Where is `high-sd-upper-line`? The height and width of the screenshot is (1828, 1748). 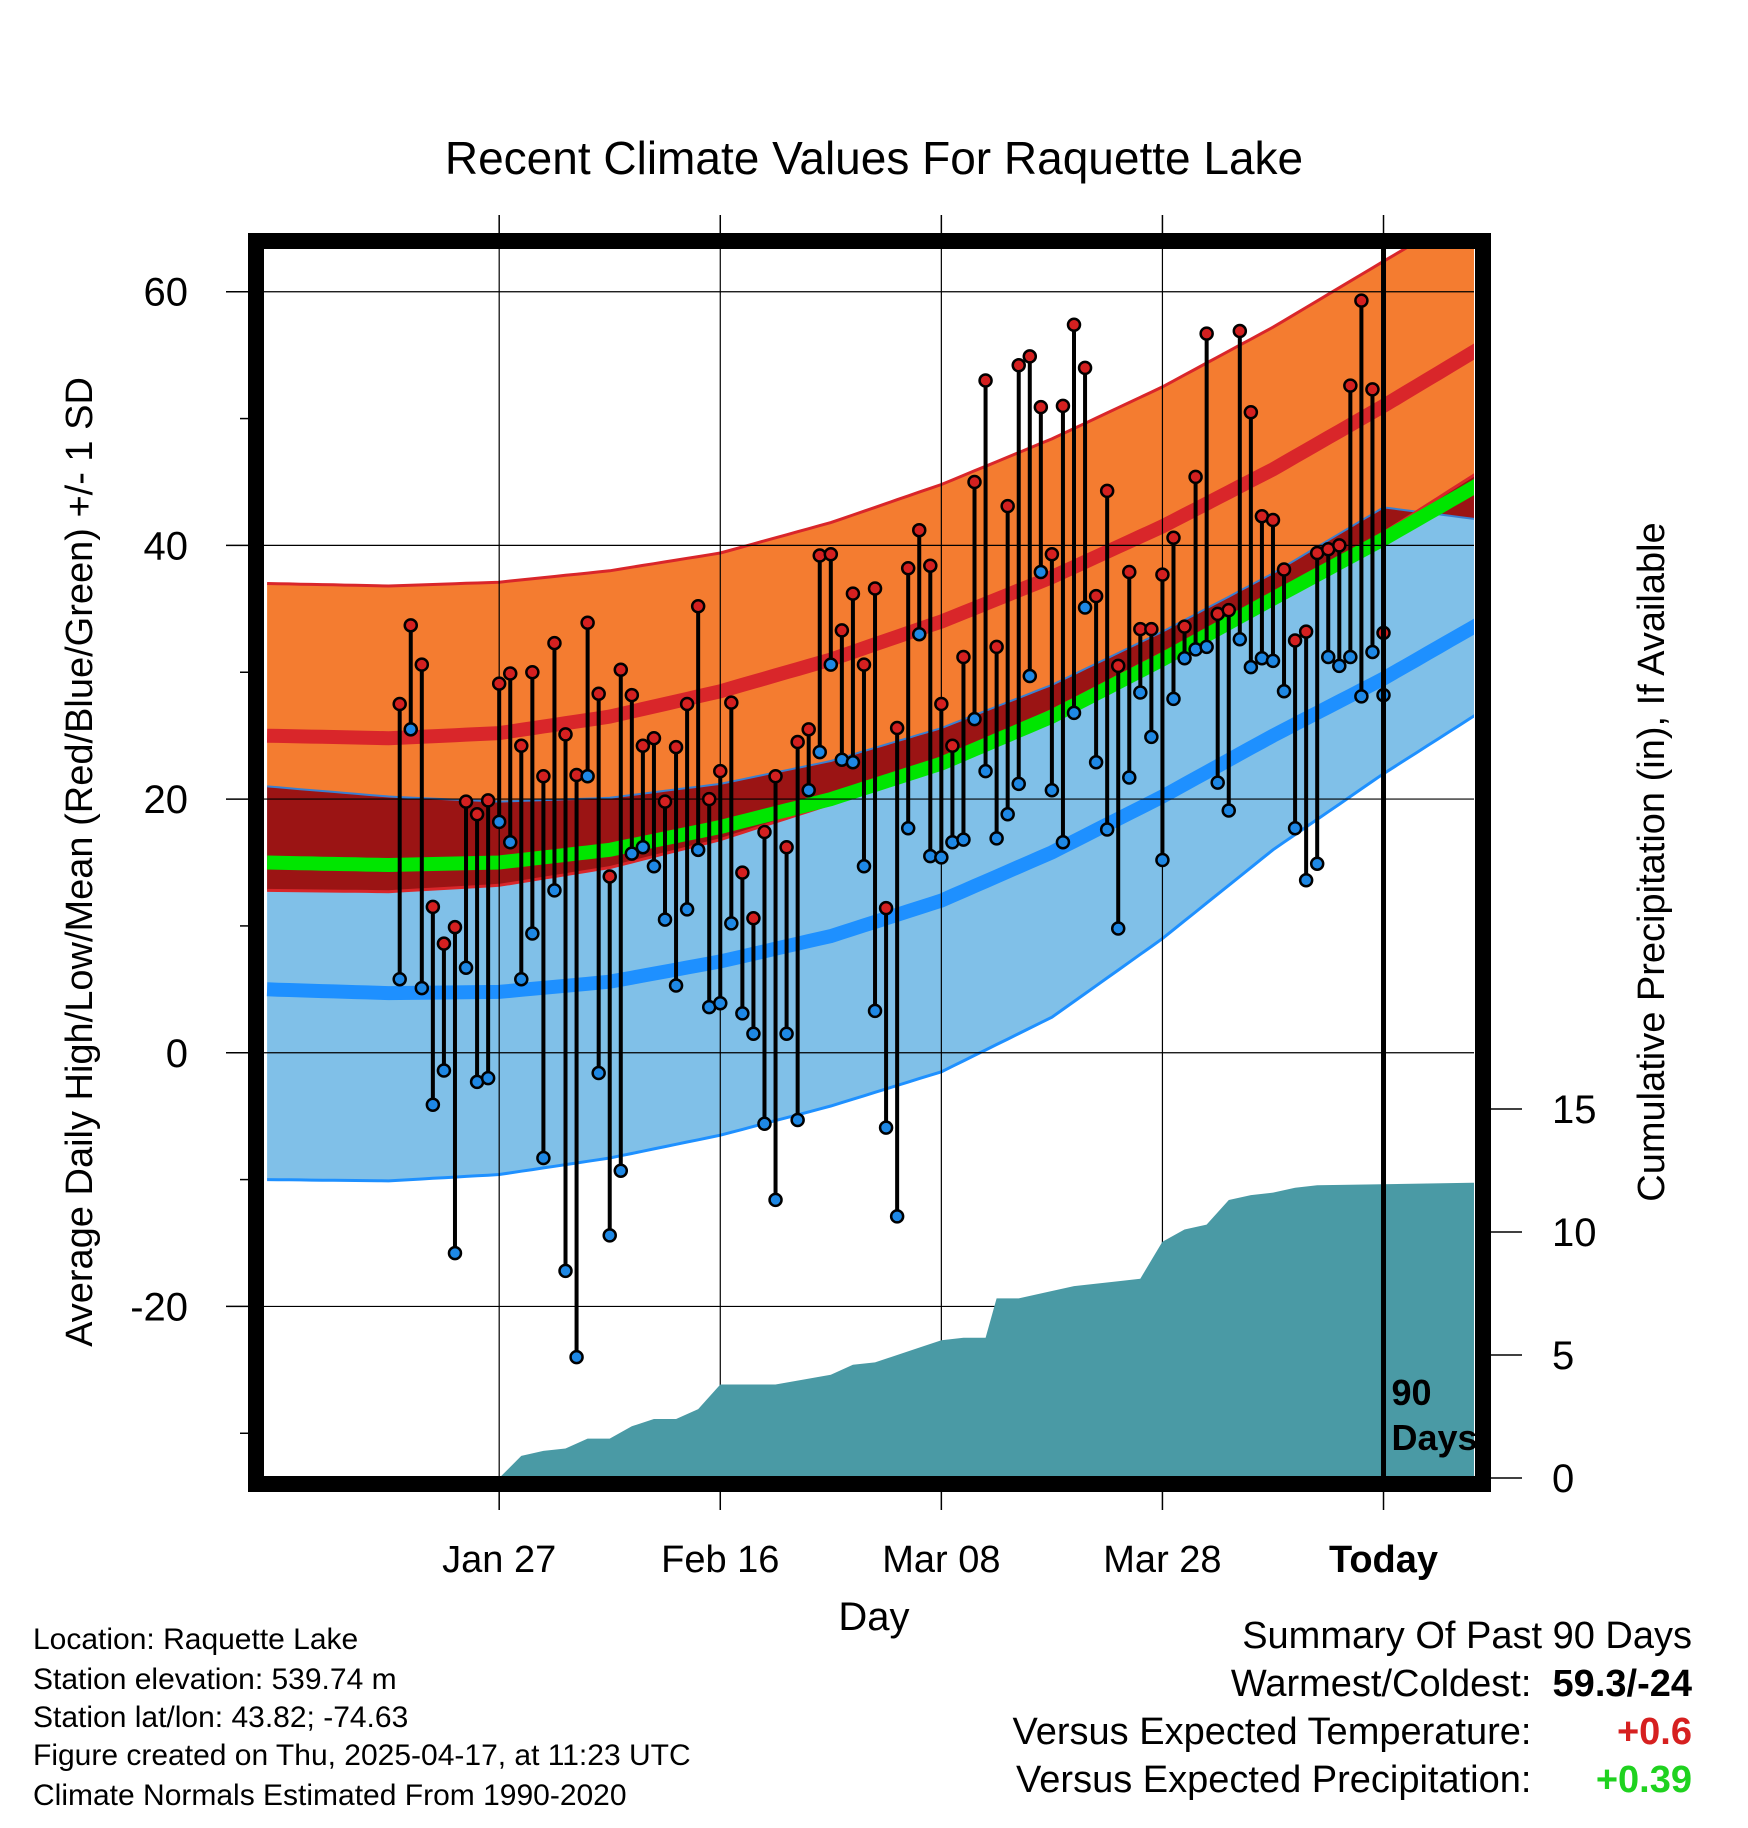
high-sd-upper-line is located at coordinates (837, 418).